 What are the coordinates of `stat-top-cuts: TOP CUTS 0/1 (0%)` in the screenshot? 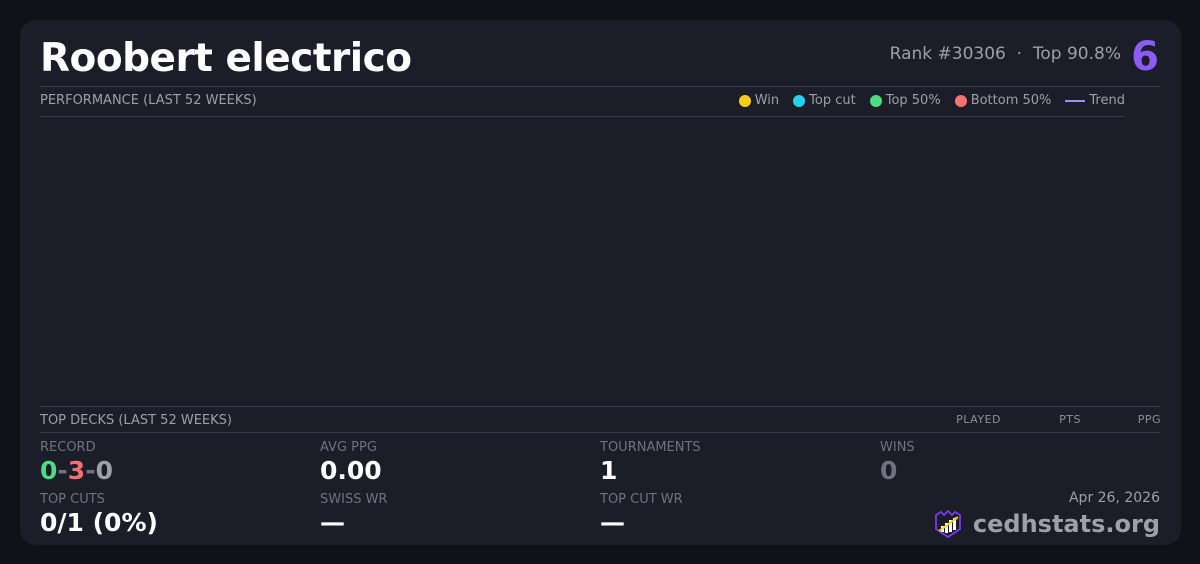 It's located at (99, 514).